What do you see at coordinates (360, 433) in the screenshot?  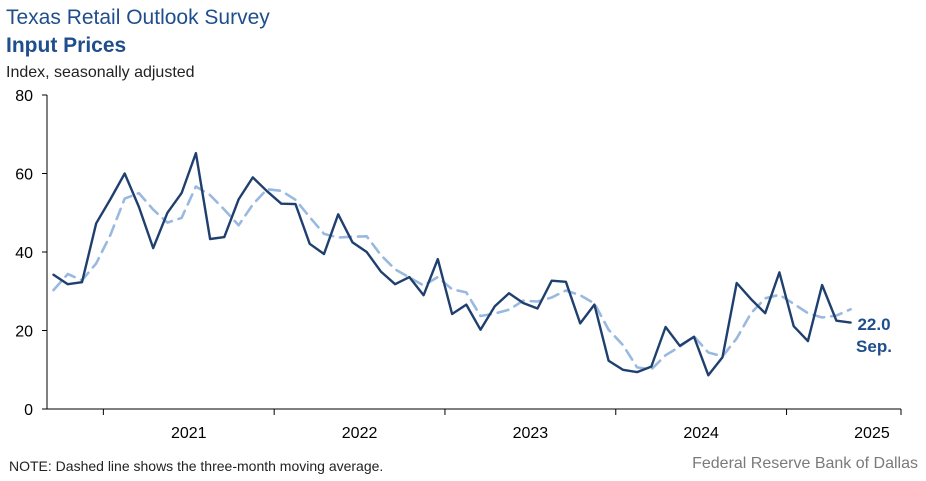 I see `x-tick-label: 2022` at bounding box center [360, 433].